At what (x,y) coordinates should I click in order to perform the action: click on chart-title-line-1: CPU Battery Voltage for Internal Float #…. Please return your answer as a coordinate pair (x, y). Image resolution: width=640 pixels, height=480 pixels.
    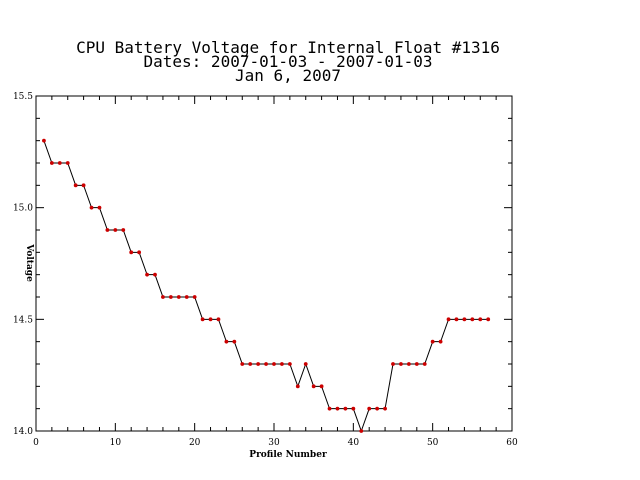
    Looking at the image, I should click on (288, 47).